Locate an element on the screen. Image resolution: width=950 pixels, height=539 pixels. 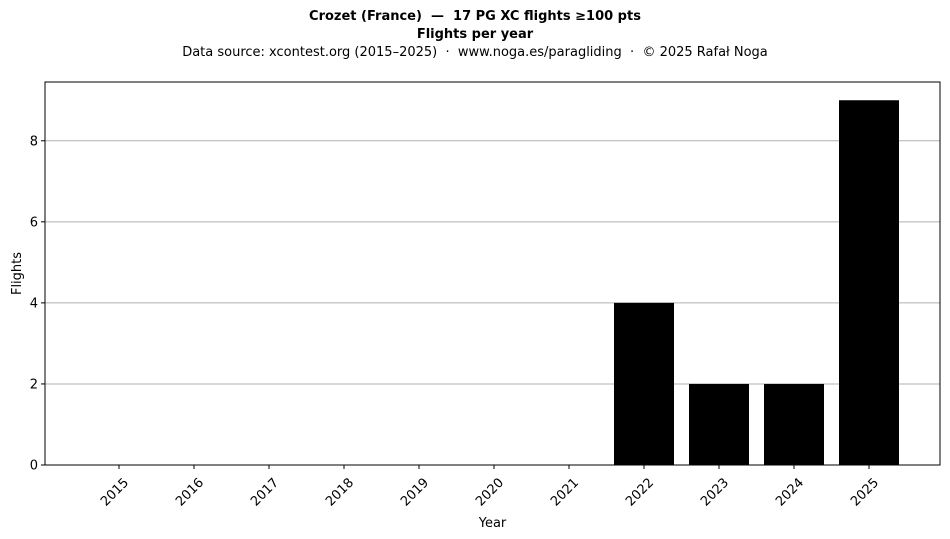
x-tick-label: 2015 is located at coordinates (115, 492).